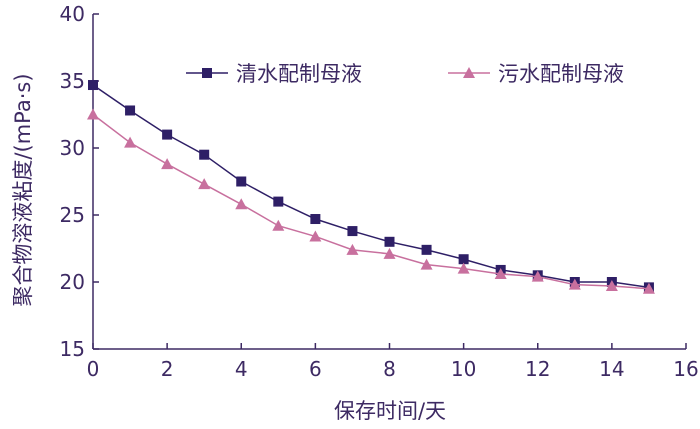 The image size is (700, 429). I want to click on y-tick-label-5: 40, so click(72, 14).